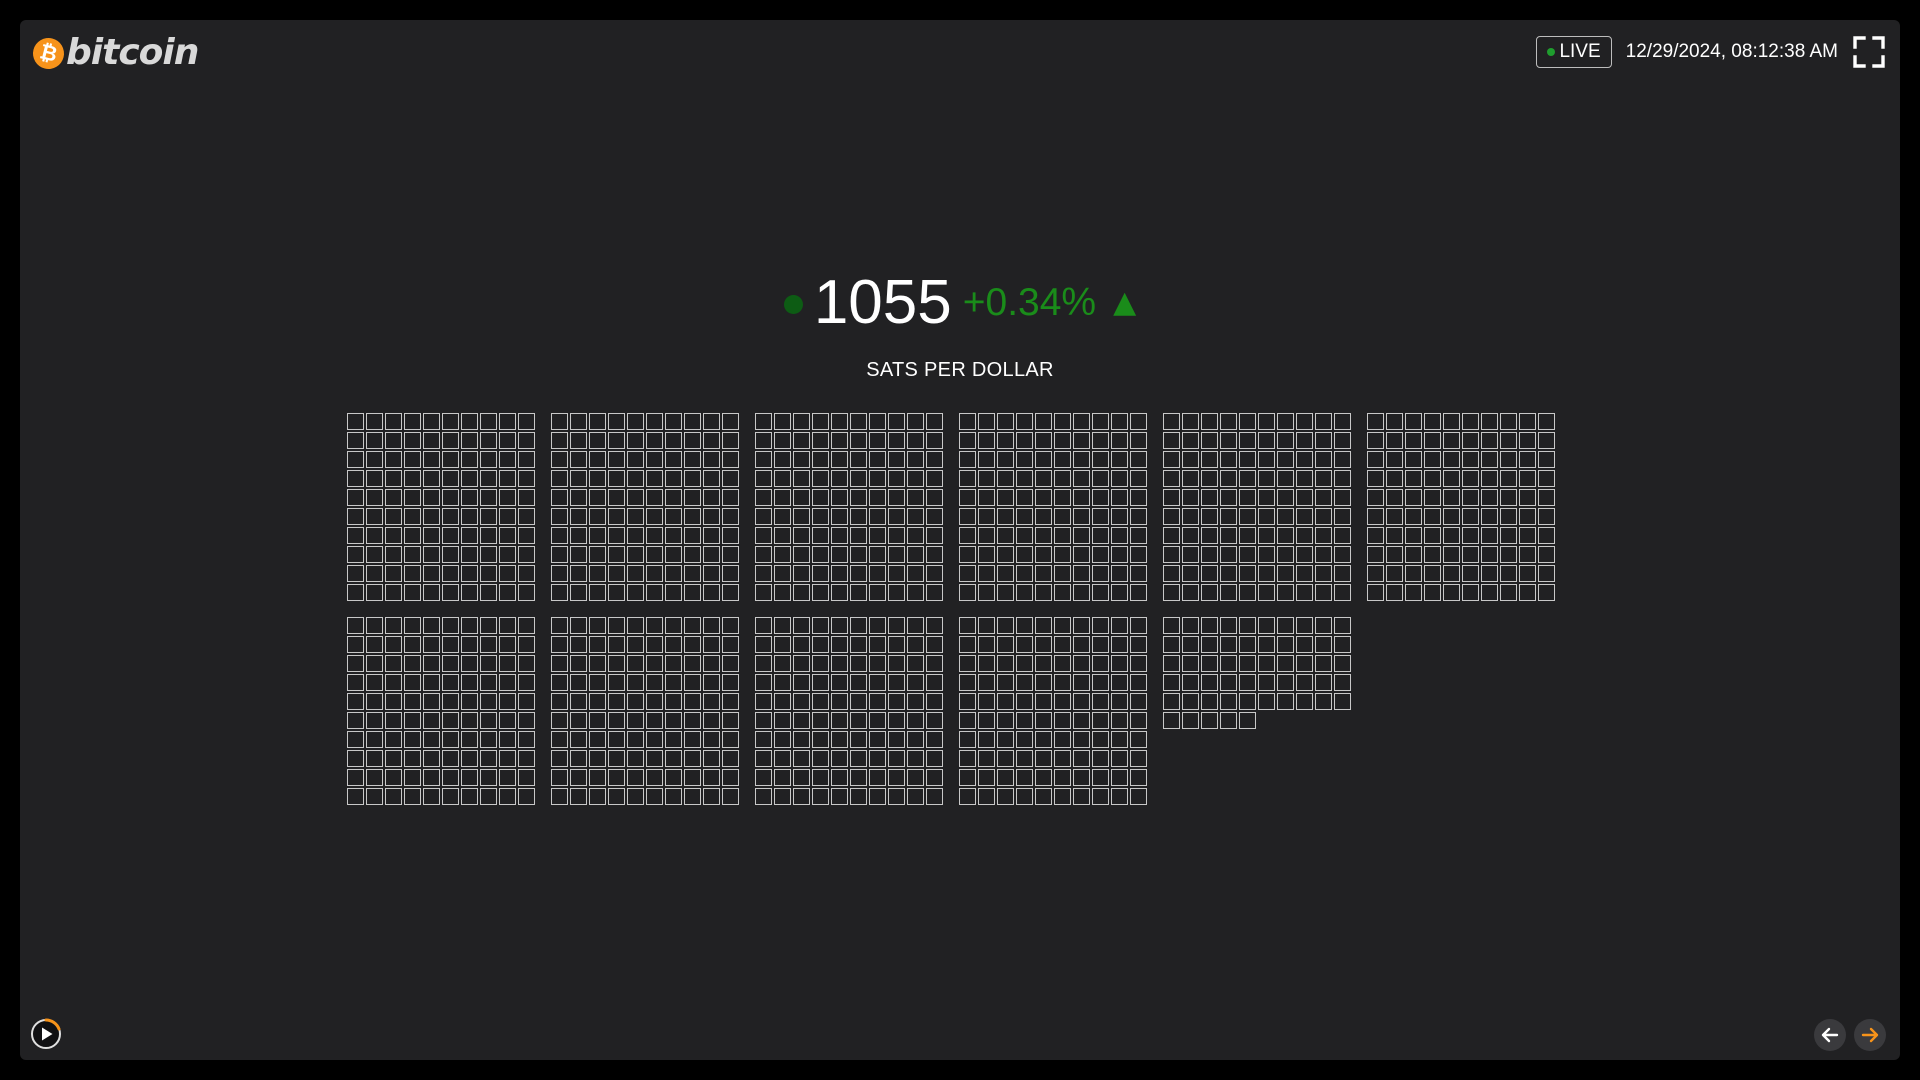 The height and width of the screenshot is (1080, 1920). Describe the element at coordinates (1054, 508) in the screenshot. I see `sats-block` at that location.